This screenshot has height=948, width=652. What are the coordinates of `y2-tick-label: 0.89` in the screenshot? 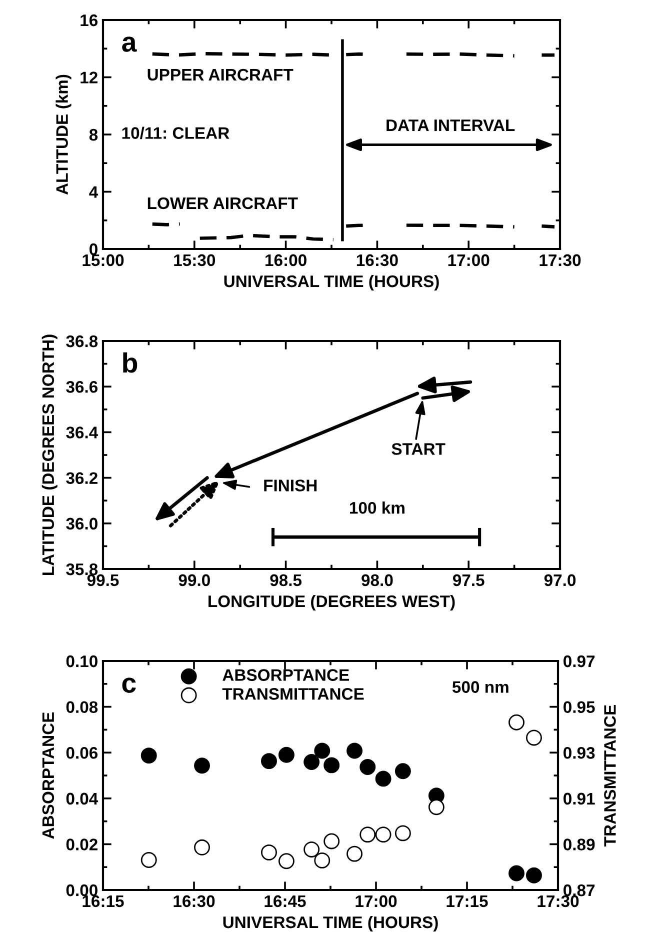 It's located at (579, 844).